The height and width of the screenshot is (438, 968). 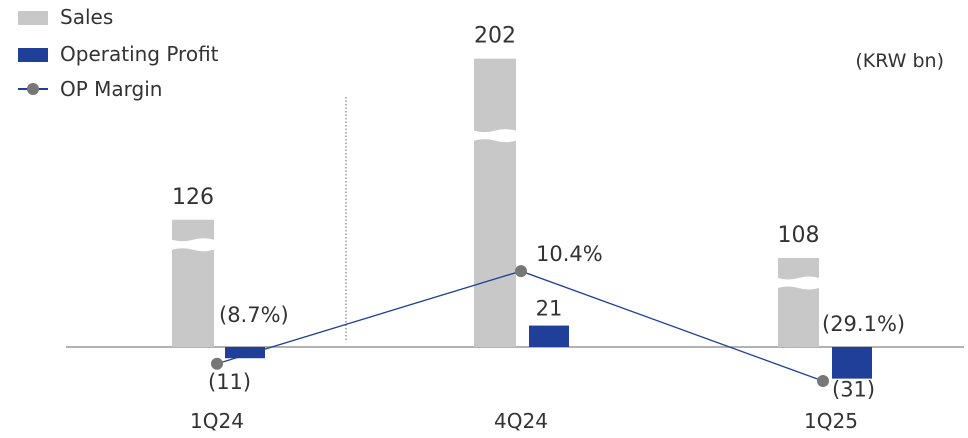 I want to click on category-label-4q24: 4Q24, so click(x=521, y=421).